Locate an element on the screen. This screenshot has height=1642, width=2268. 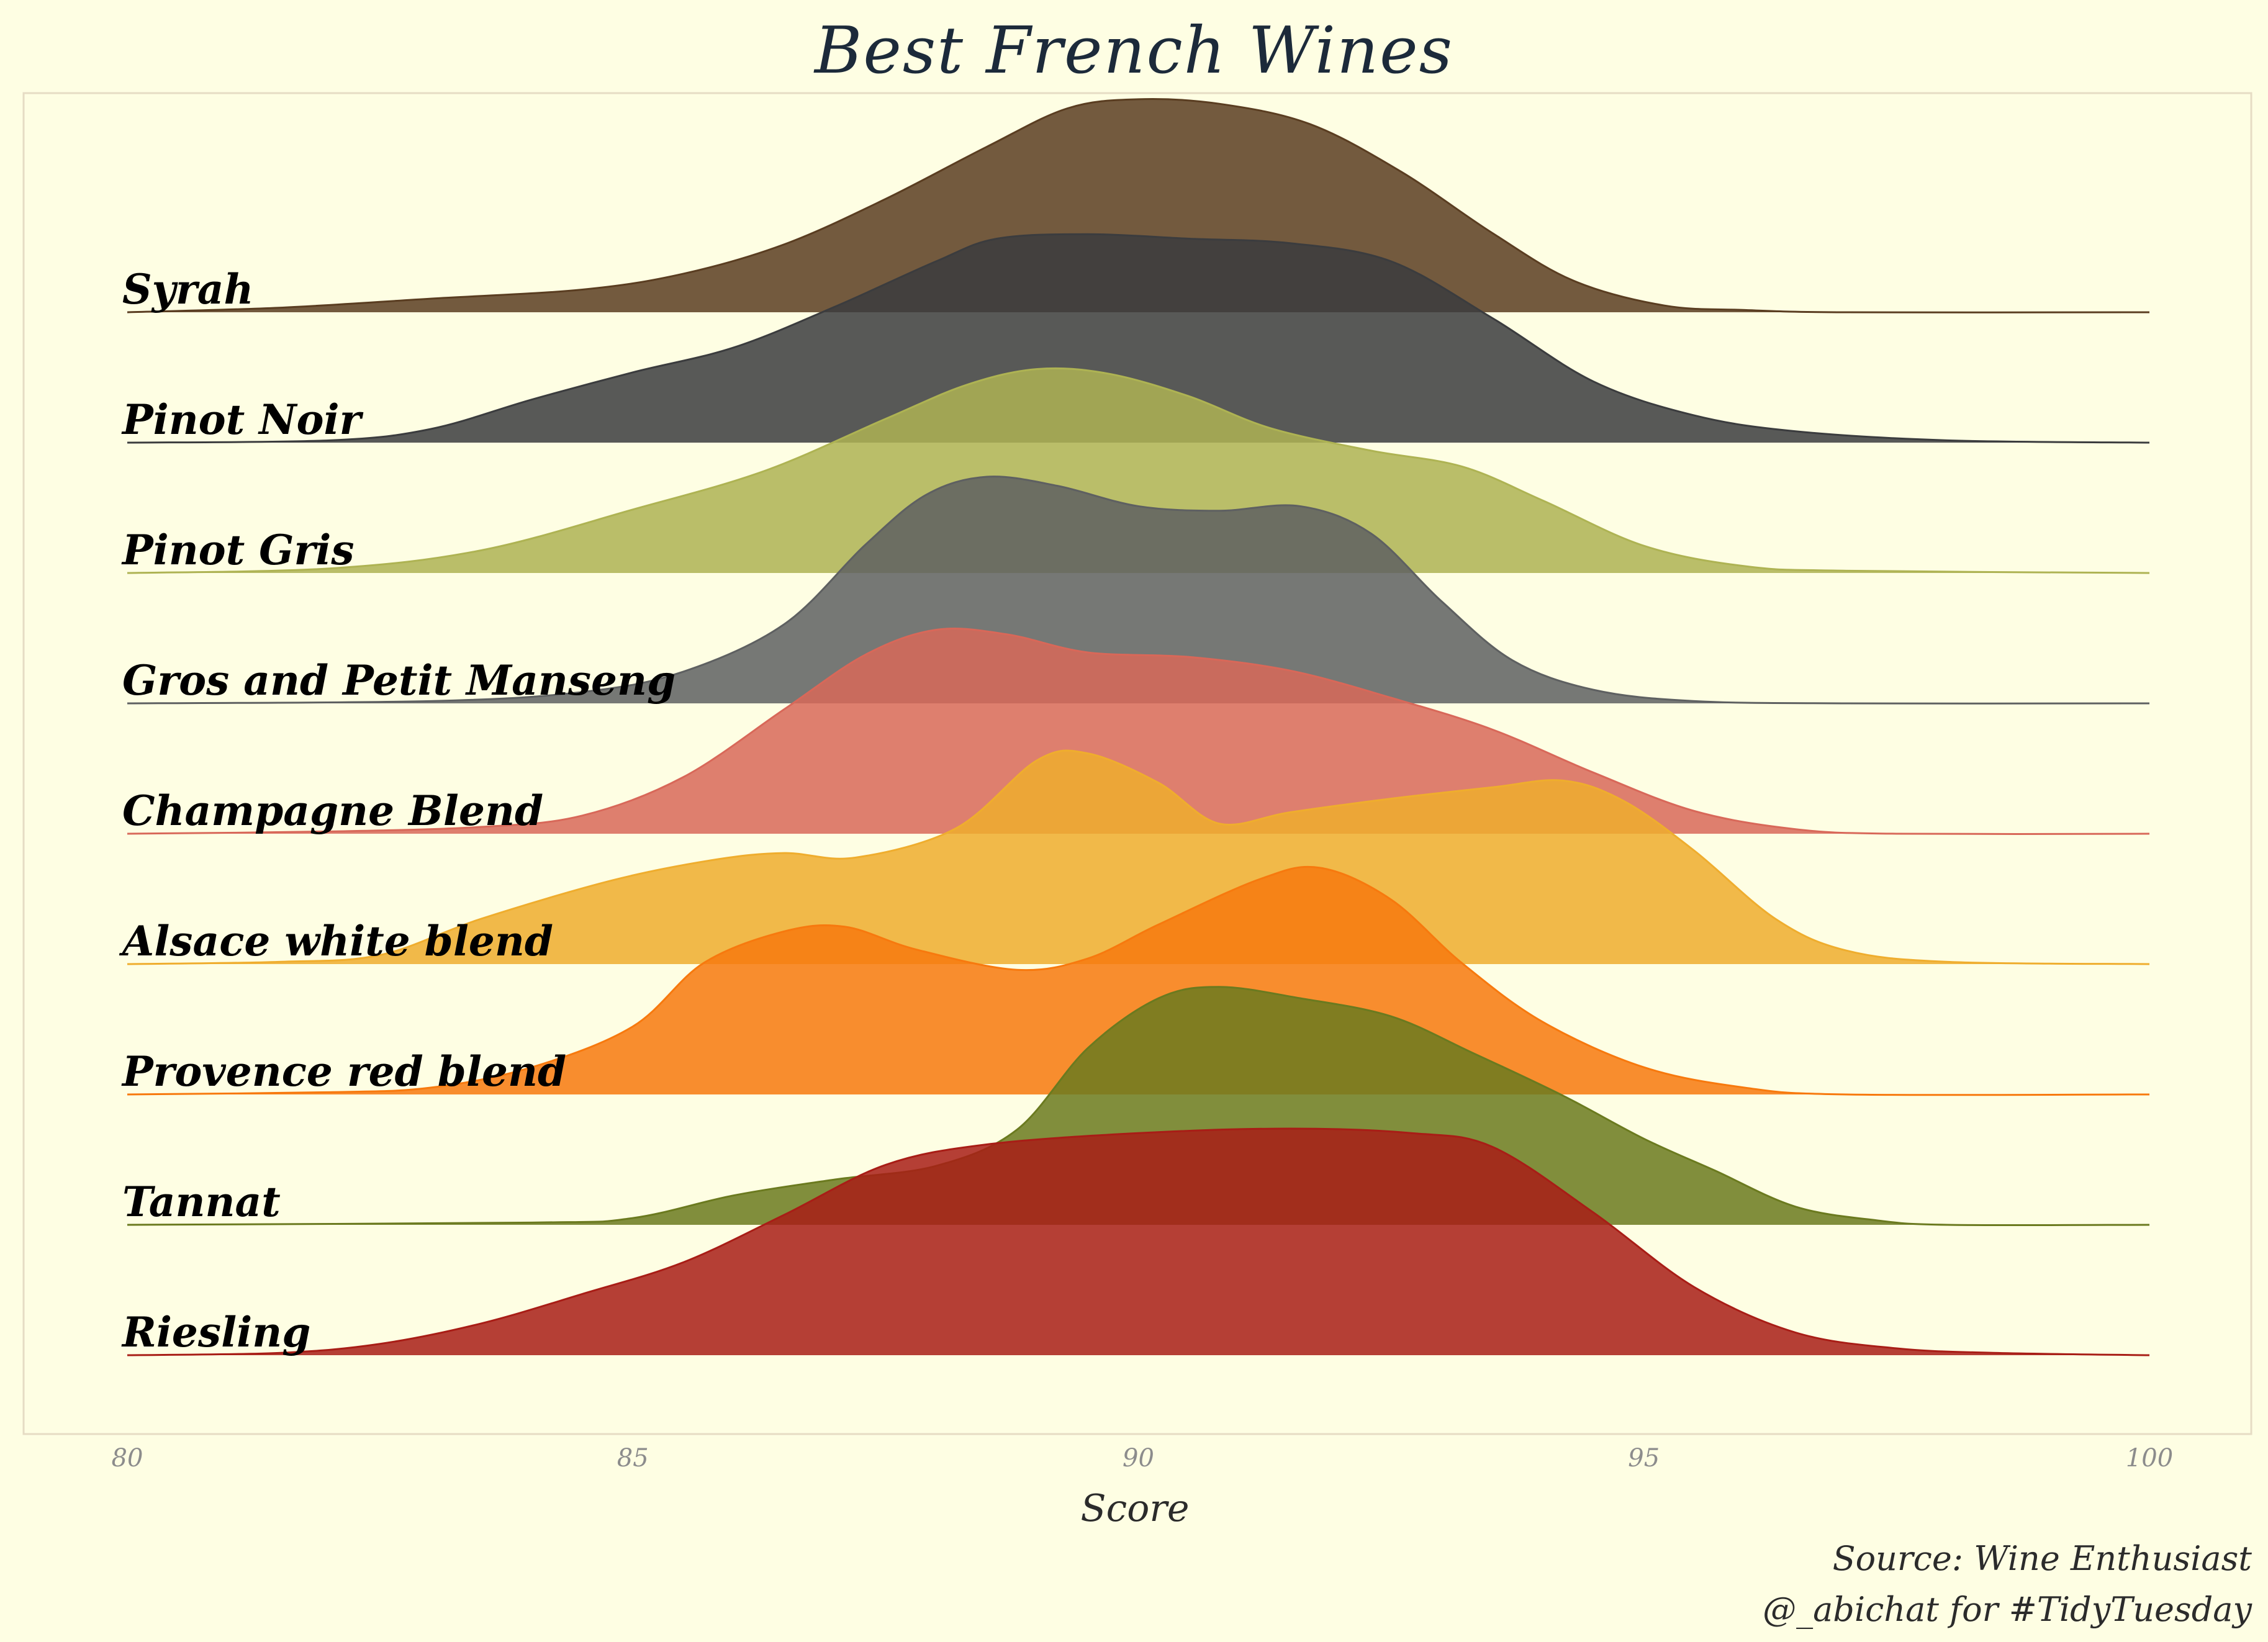
ridge-label-3: Gros and Petit Manseng is located at coordinates (398, 680).